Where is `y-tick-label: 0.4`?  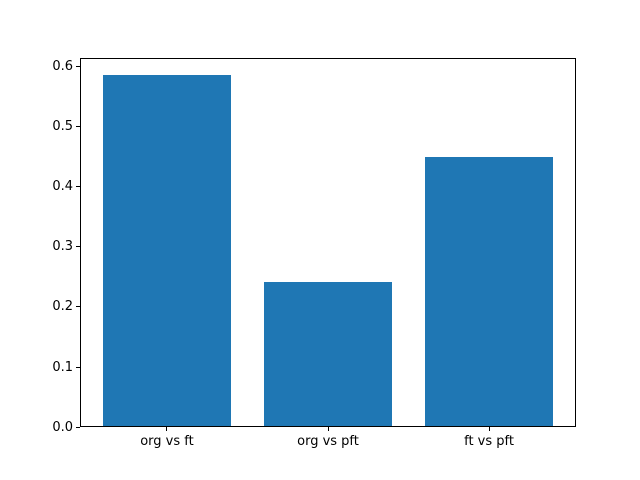
y-tick-label: 0.4 is located at coordinates (62, 187).